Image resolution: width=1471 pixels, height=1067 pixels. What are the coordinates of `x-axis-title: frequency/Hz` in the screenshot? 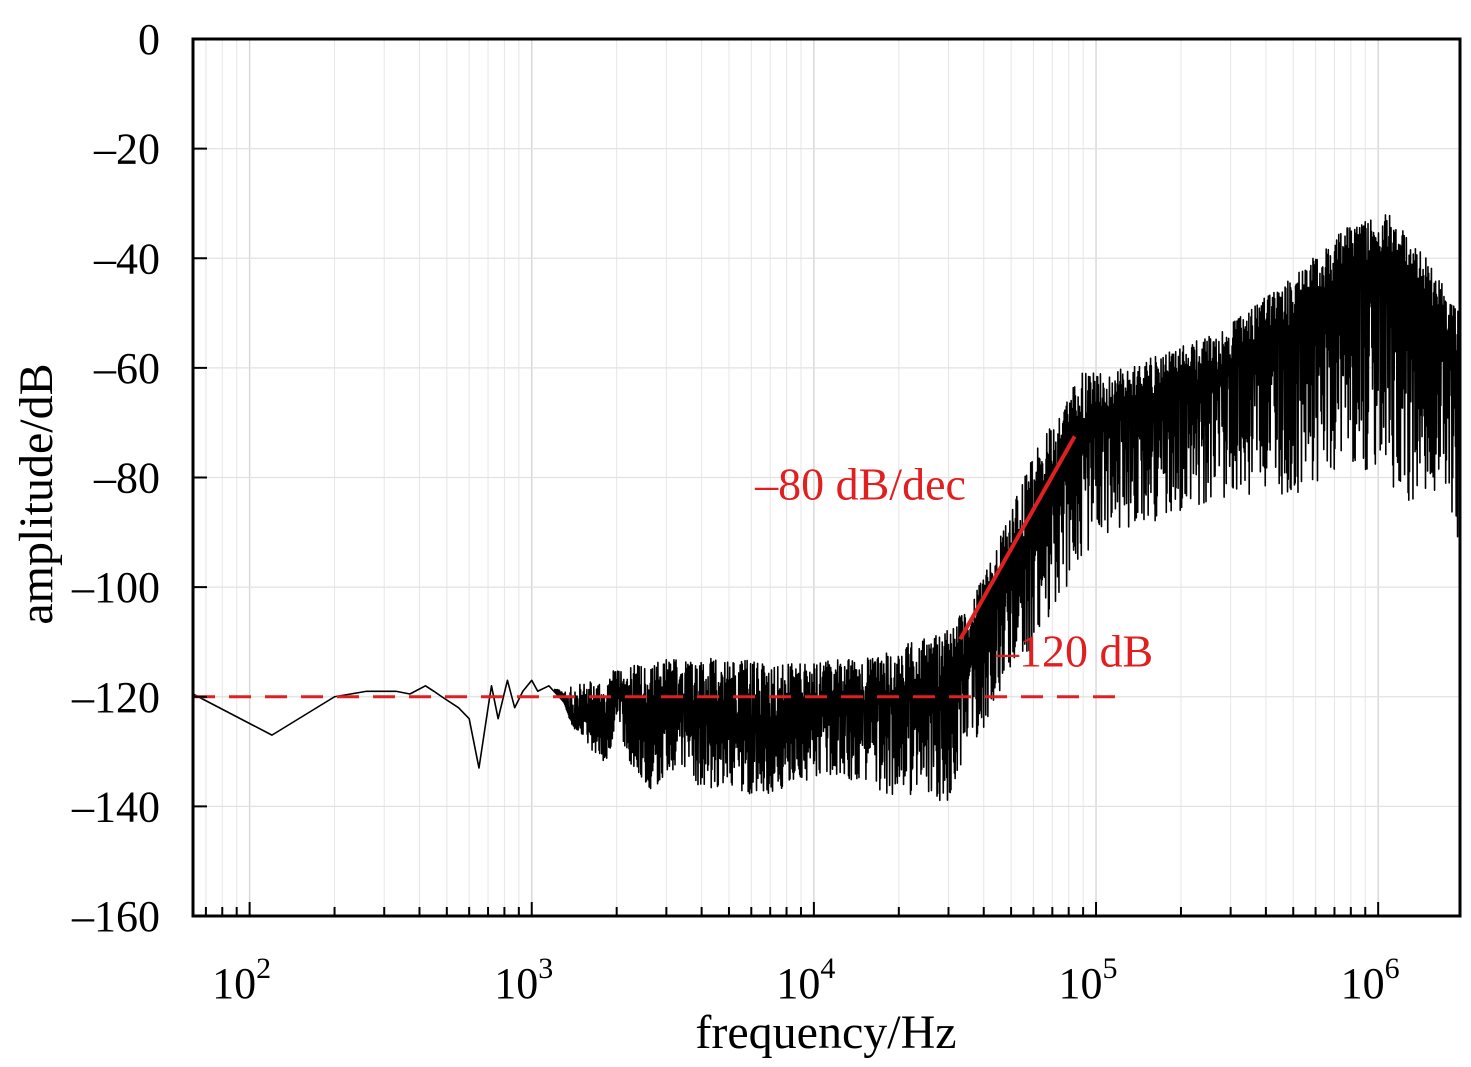 It's located at (825, 1032).